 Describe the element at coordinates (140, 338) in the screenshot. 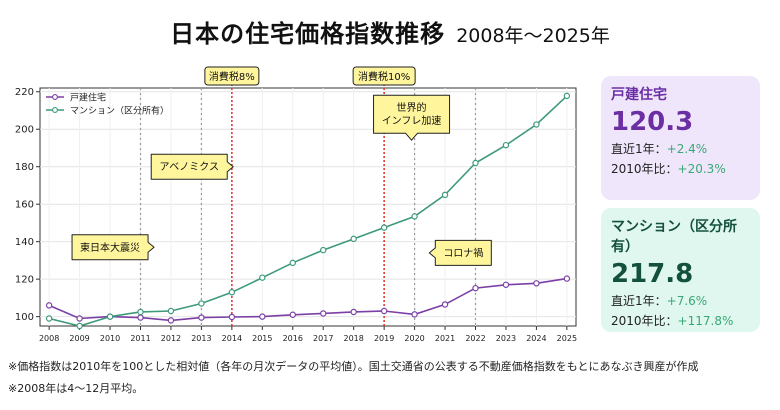

I see `x-tick-label: 2011` at that location.